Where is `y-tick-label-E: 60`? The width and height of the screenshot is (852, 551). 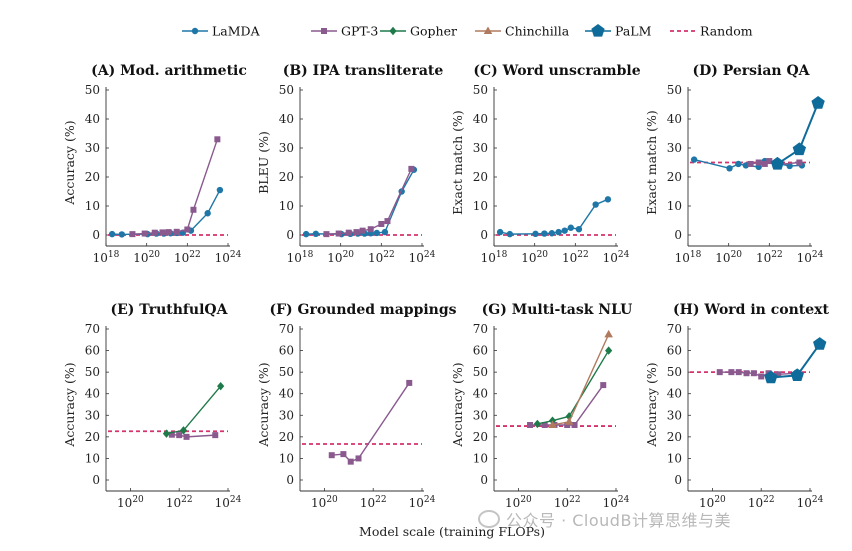 y-tick-label-E: 60 is located at coordinates (92, 351).